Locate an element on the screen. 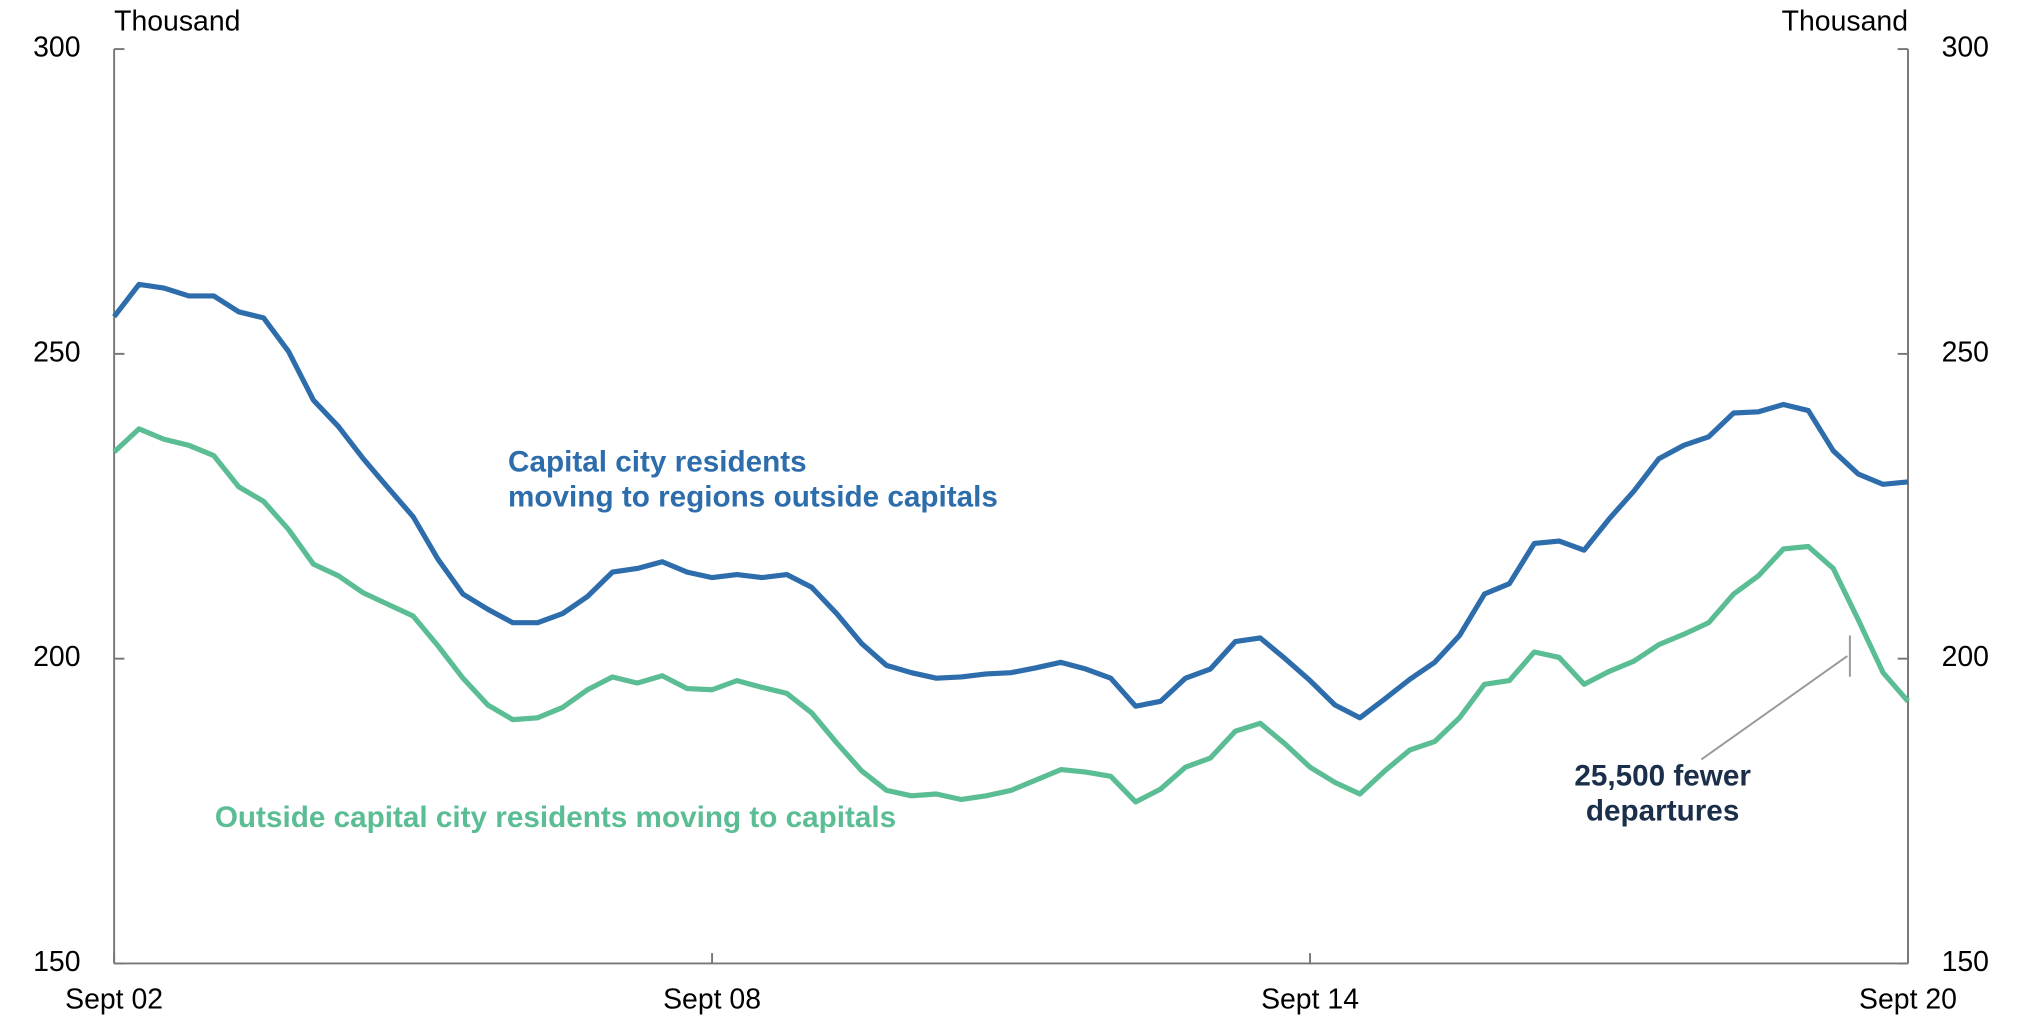 The width and height of the screenshot is (2026, 1019). series_label-line: Capital city residents is located at coordinates (657, 461).